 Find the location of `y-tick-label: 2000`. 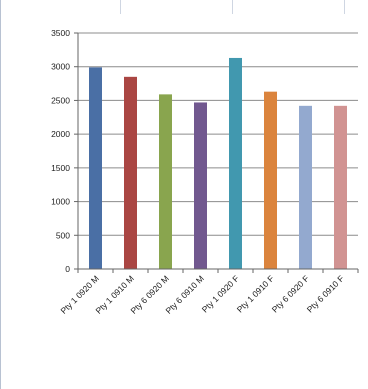

y-tick-label: 2000 is located at coordinates (60, 134).